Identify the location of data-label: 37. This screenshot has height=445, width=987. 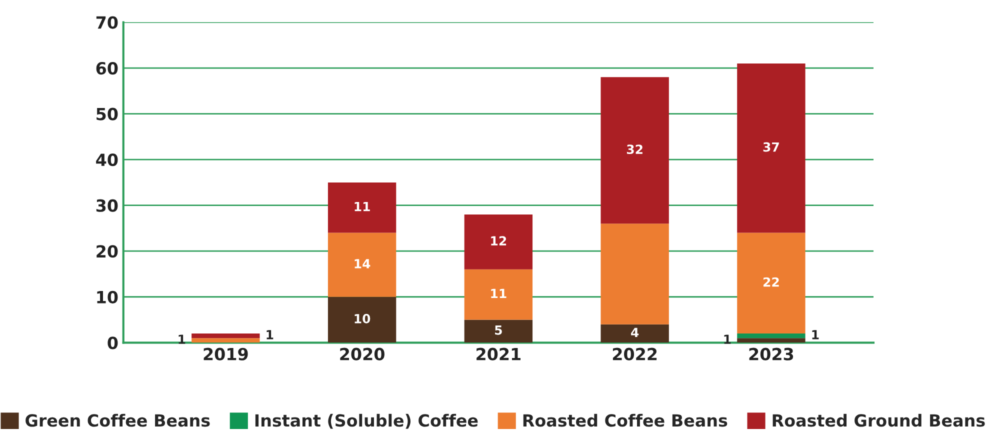
(771, 147).